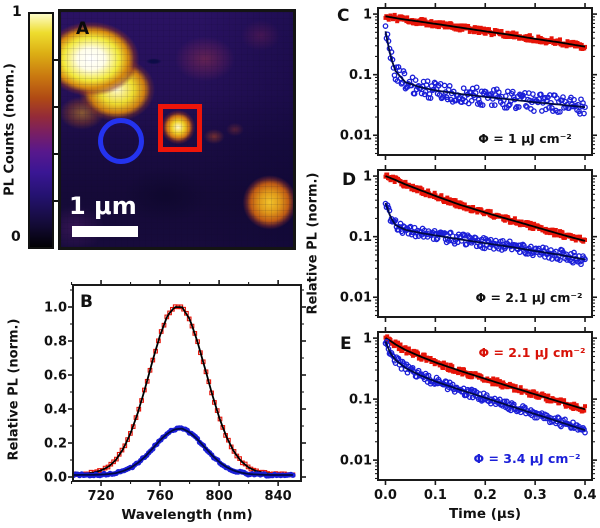 The height and width of the screenshot is (528, 600). What do you see at coordinates (219, 496) in the screenshot?
I see `svg-text: 800` at bounding box center [219, 496].